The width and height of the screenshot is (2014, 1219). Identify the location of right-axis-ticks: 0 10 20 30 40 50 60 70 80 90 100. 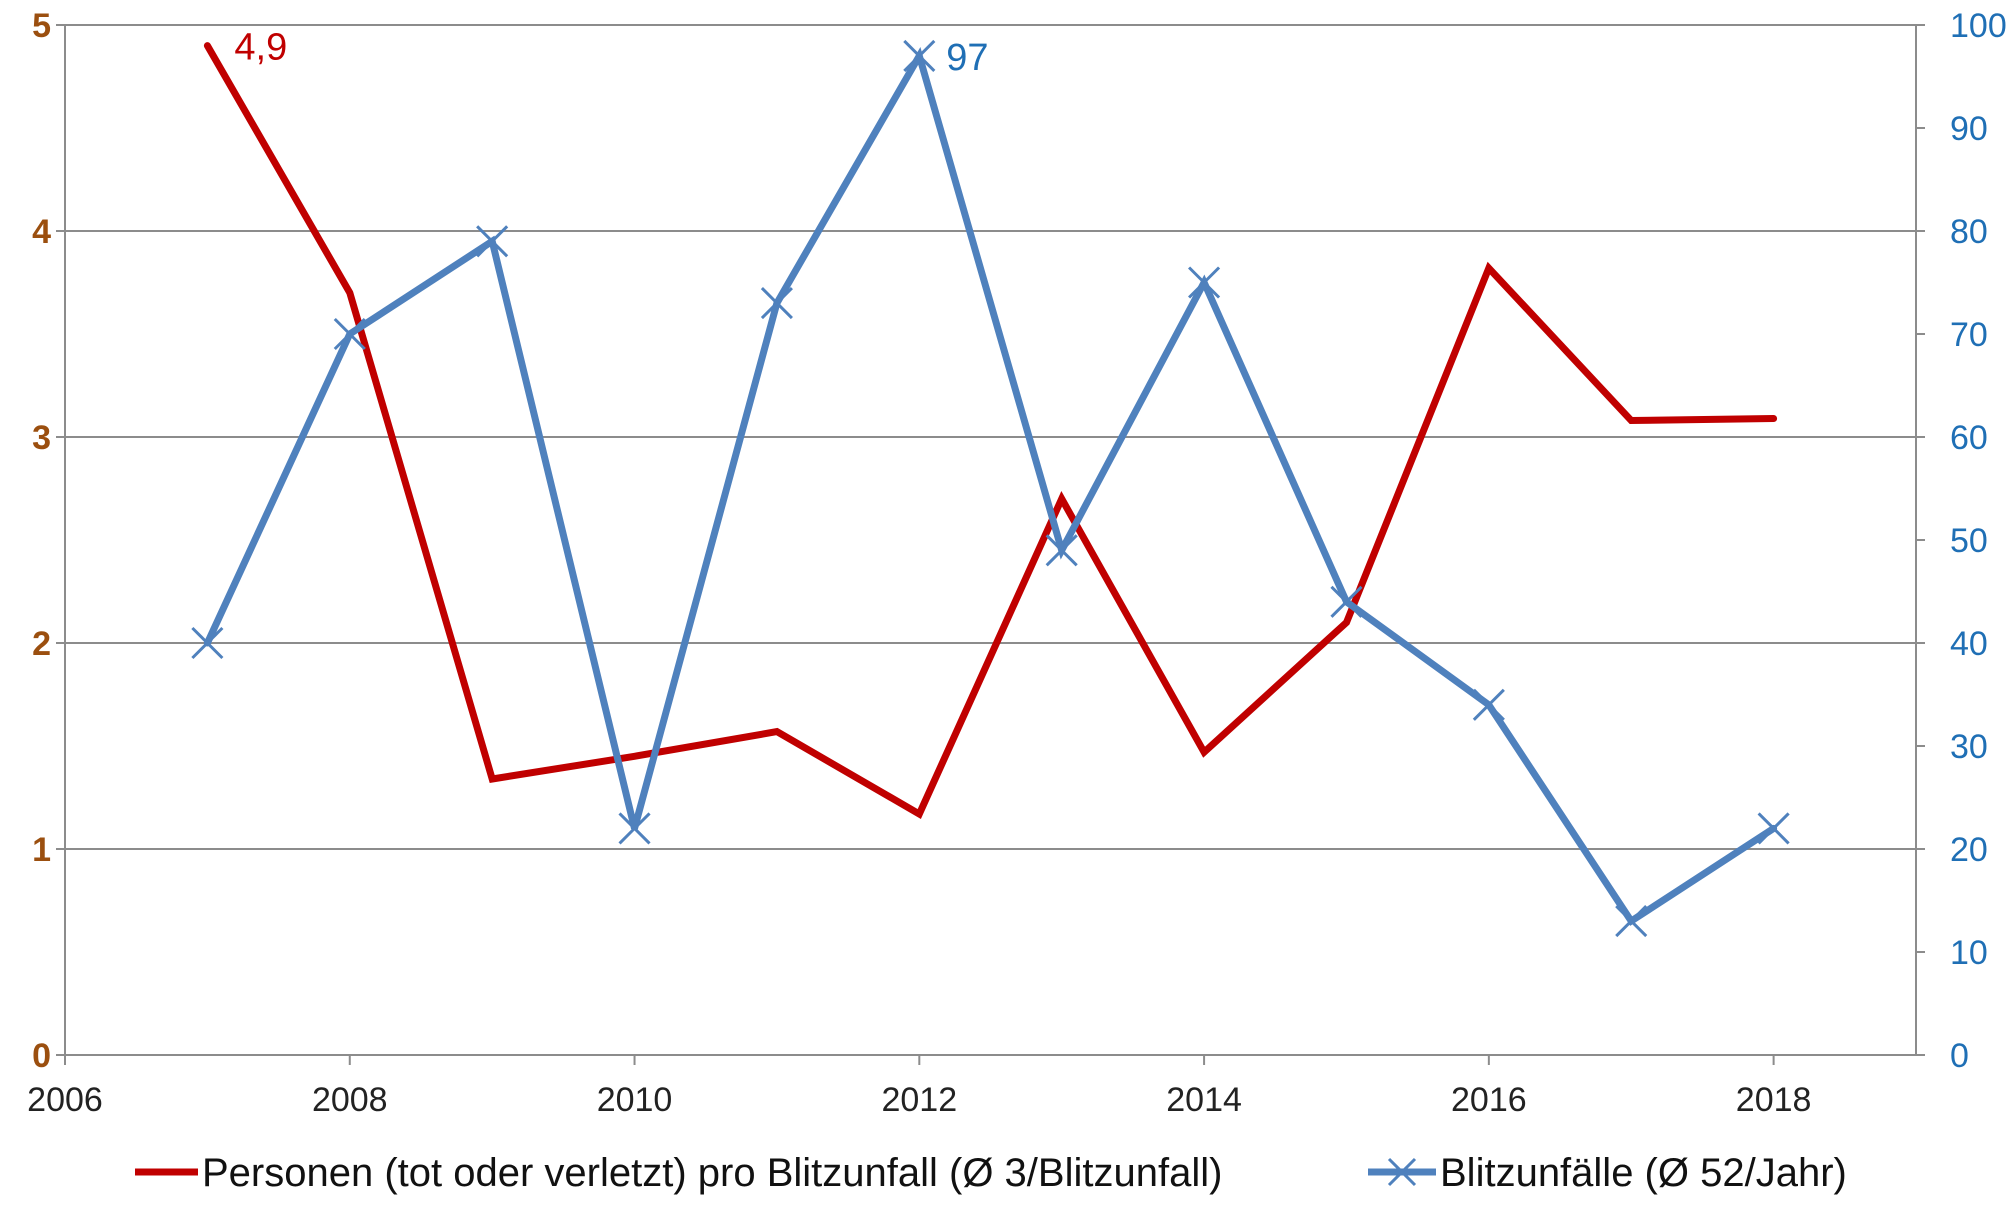
(1961, 541).